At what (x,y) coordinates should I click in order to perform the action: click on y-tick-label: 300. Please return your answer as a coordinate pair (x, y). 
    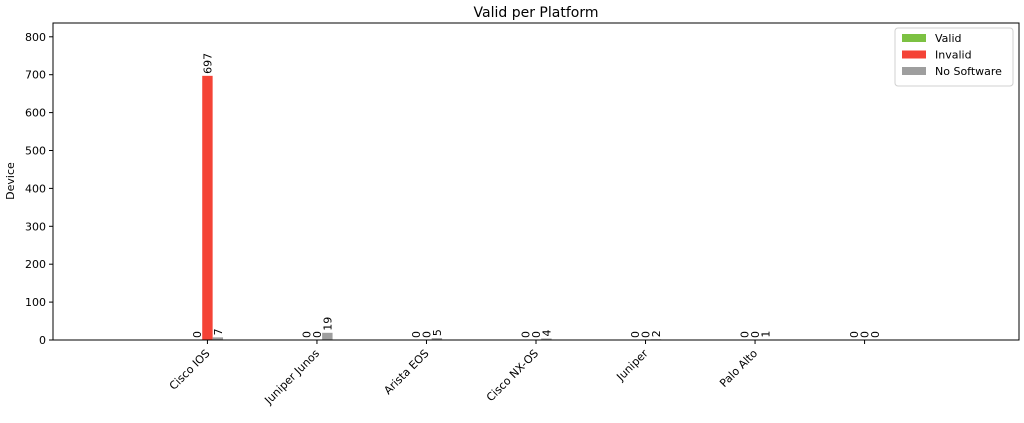
    Looking at the image, I should click on (35, 226).